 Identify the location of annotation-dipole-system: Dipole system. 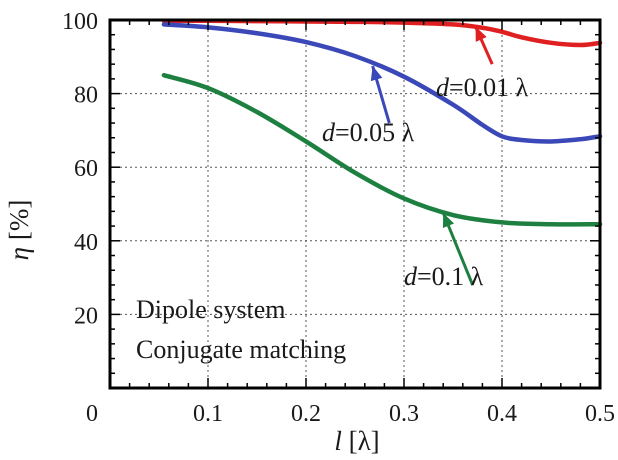
(211, 309).